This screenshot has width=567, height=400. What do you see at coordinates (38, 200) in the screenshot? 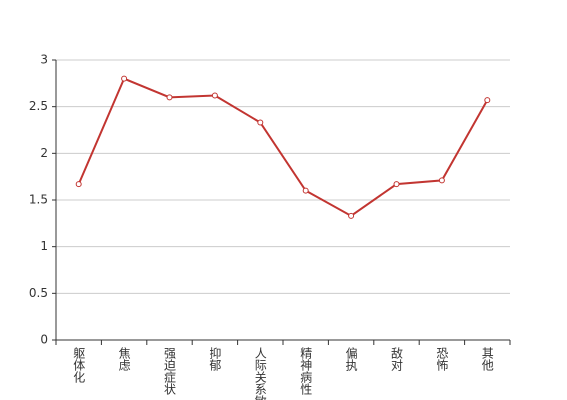
I see `y-tick-label: 1.5` at bounding box center [38, 200].